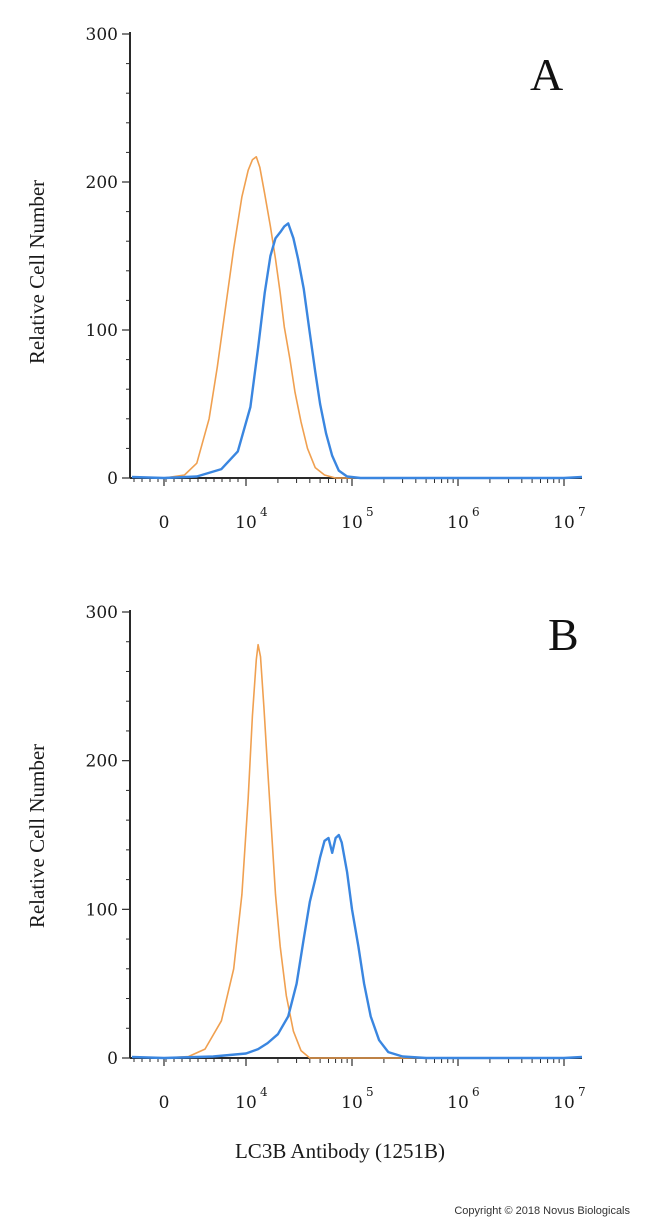 This screenshot has height=1232, width=650. I want to click on copyright-text: Copyright © 2018 Novus Biologicals, so click(542, 1211).